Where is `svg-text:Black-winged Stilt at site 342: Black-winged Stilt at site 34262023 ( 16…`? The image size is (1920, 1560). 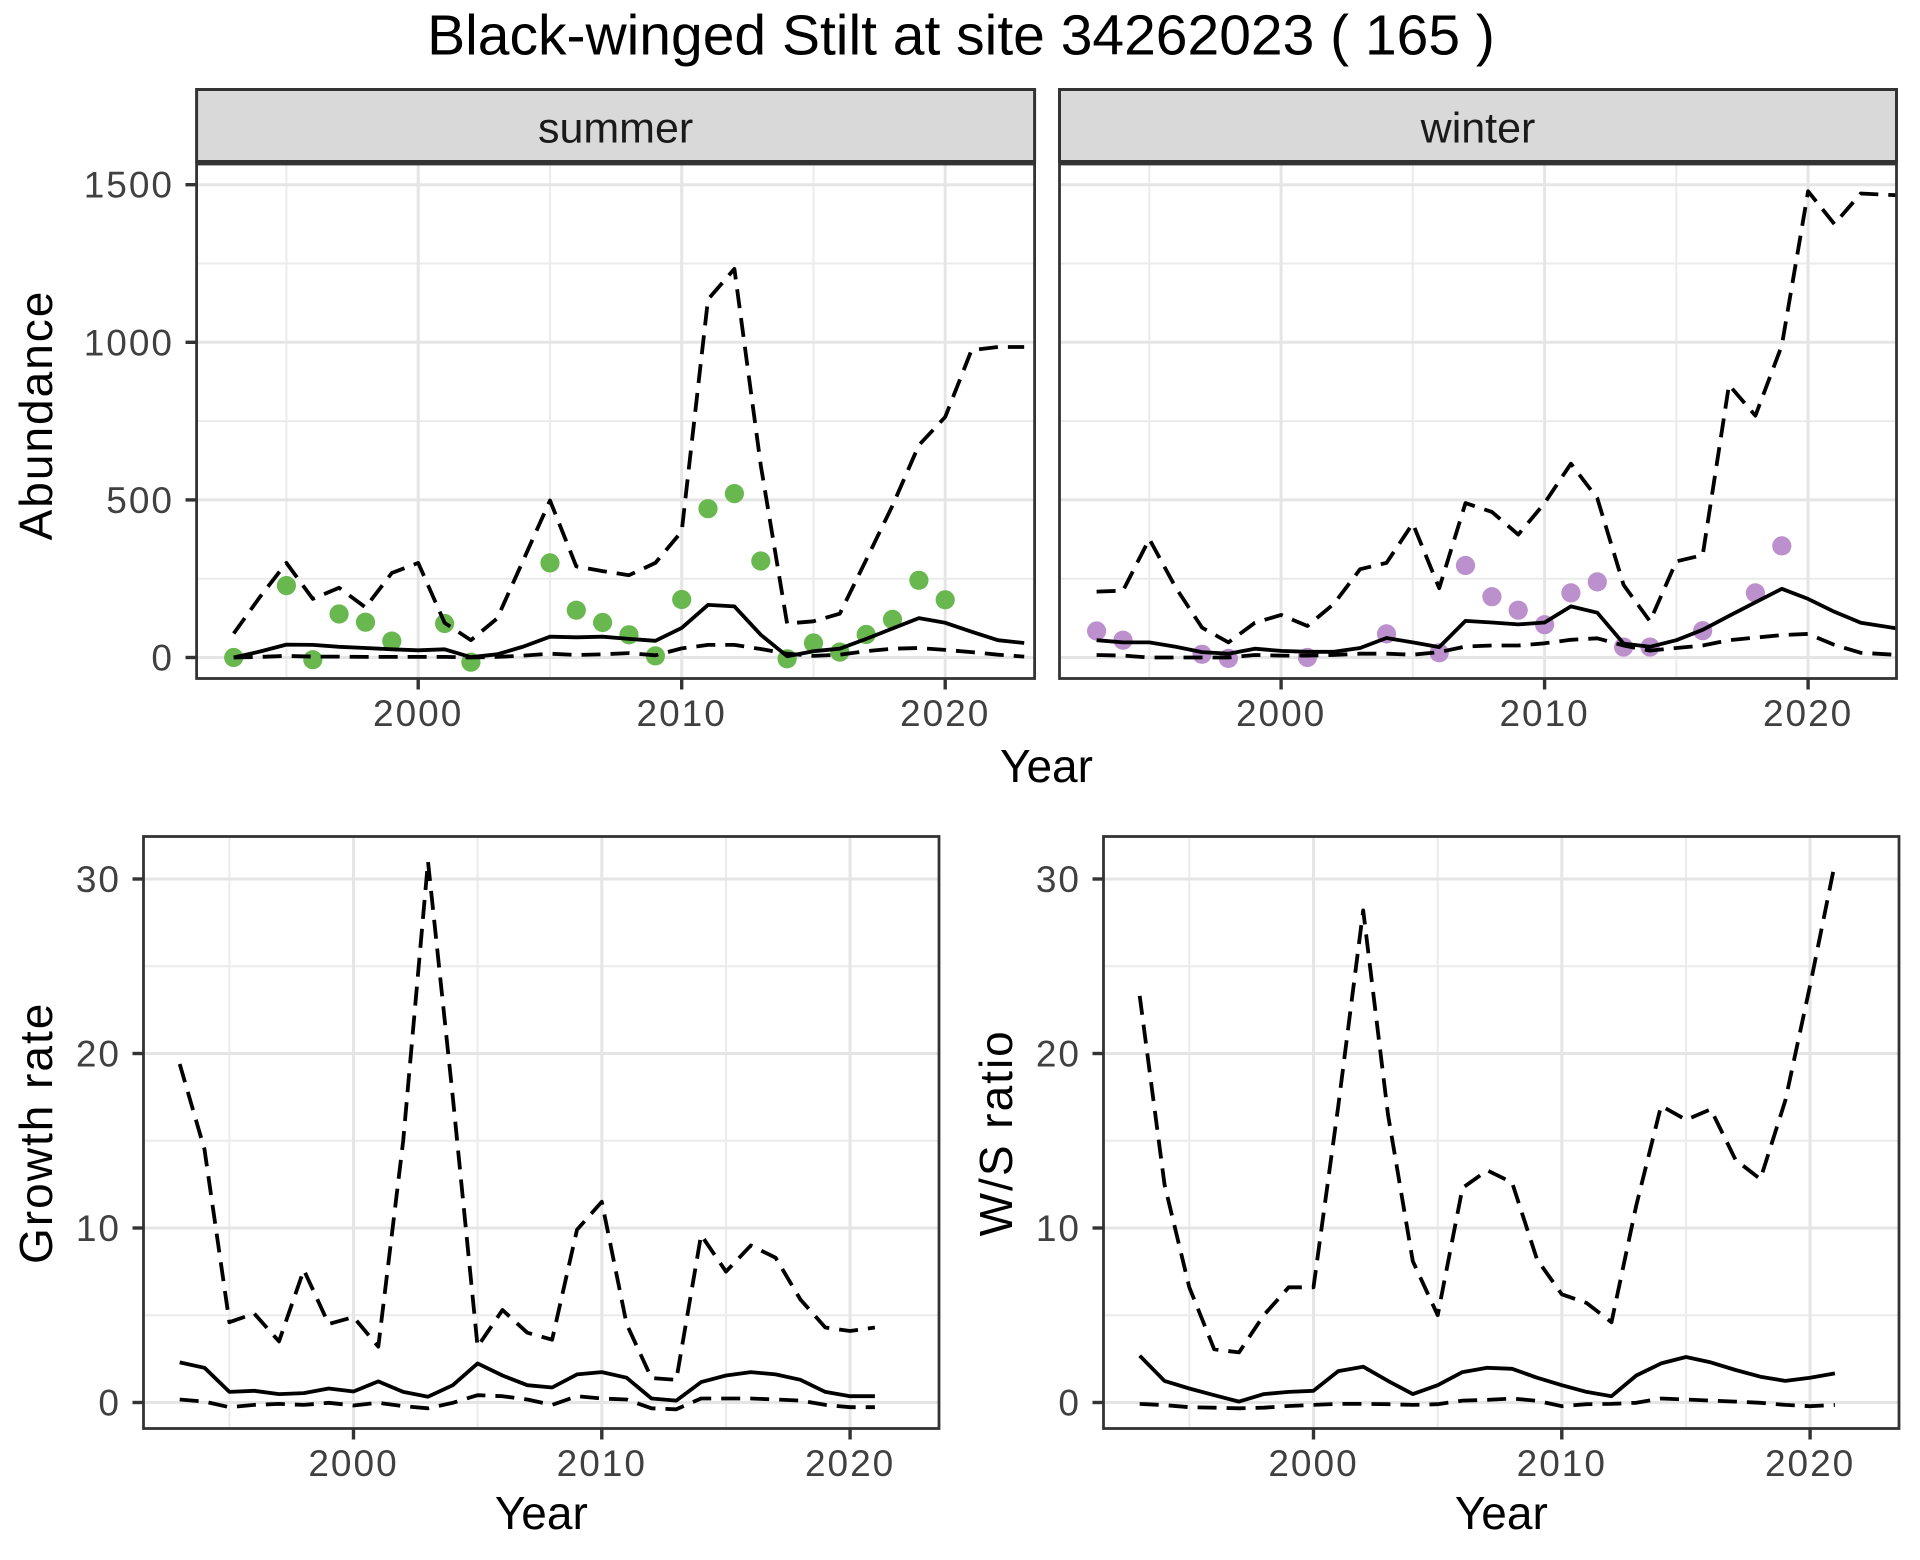
svg-text:Black-winged Stilt at site 342: Black-winged Stilt at site 34262023 ( 16… is located at coordinates (961, 36).